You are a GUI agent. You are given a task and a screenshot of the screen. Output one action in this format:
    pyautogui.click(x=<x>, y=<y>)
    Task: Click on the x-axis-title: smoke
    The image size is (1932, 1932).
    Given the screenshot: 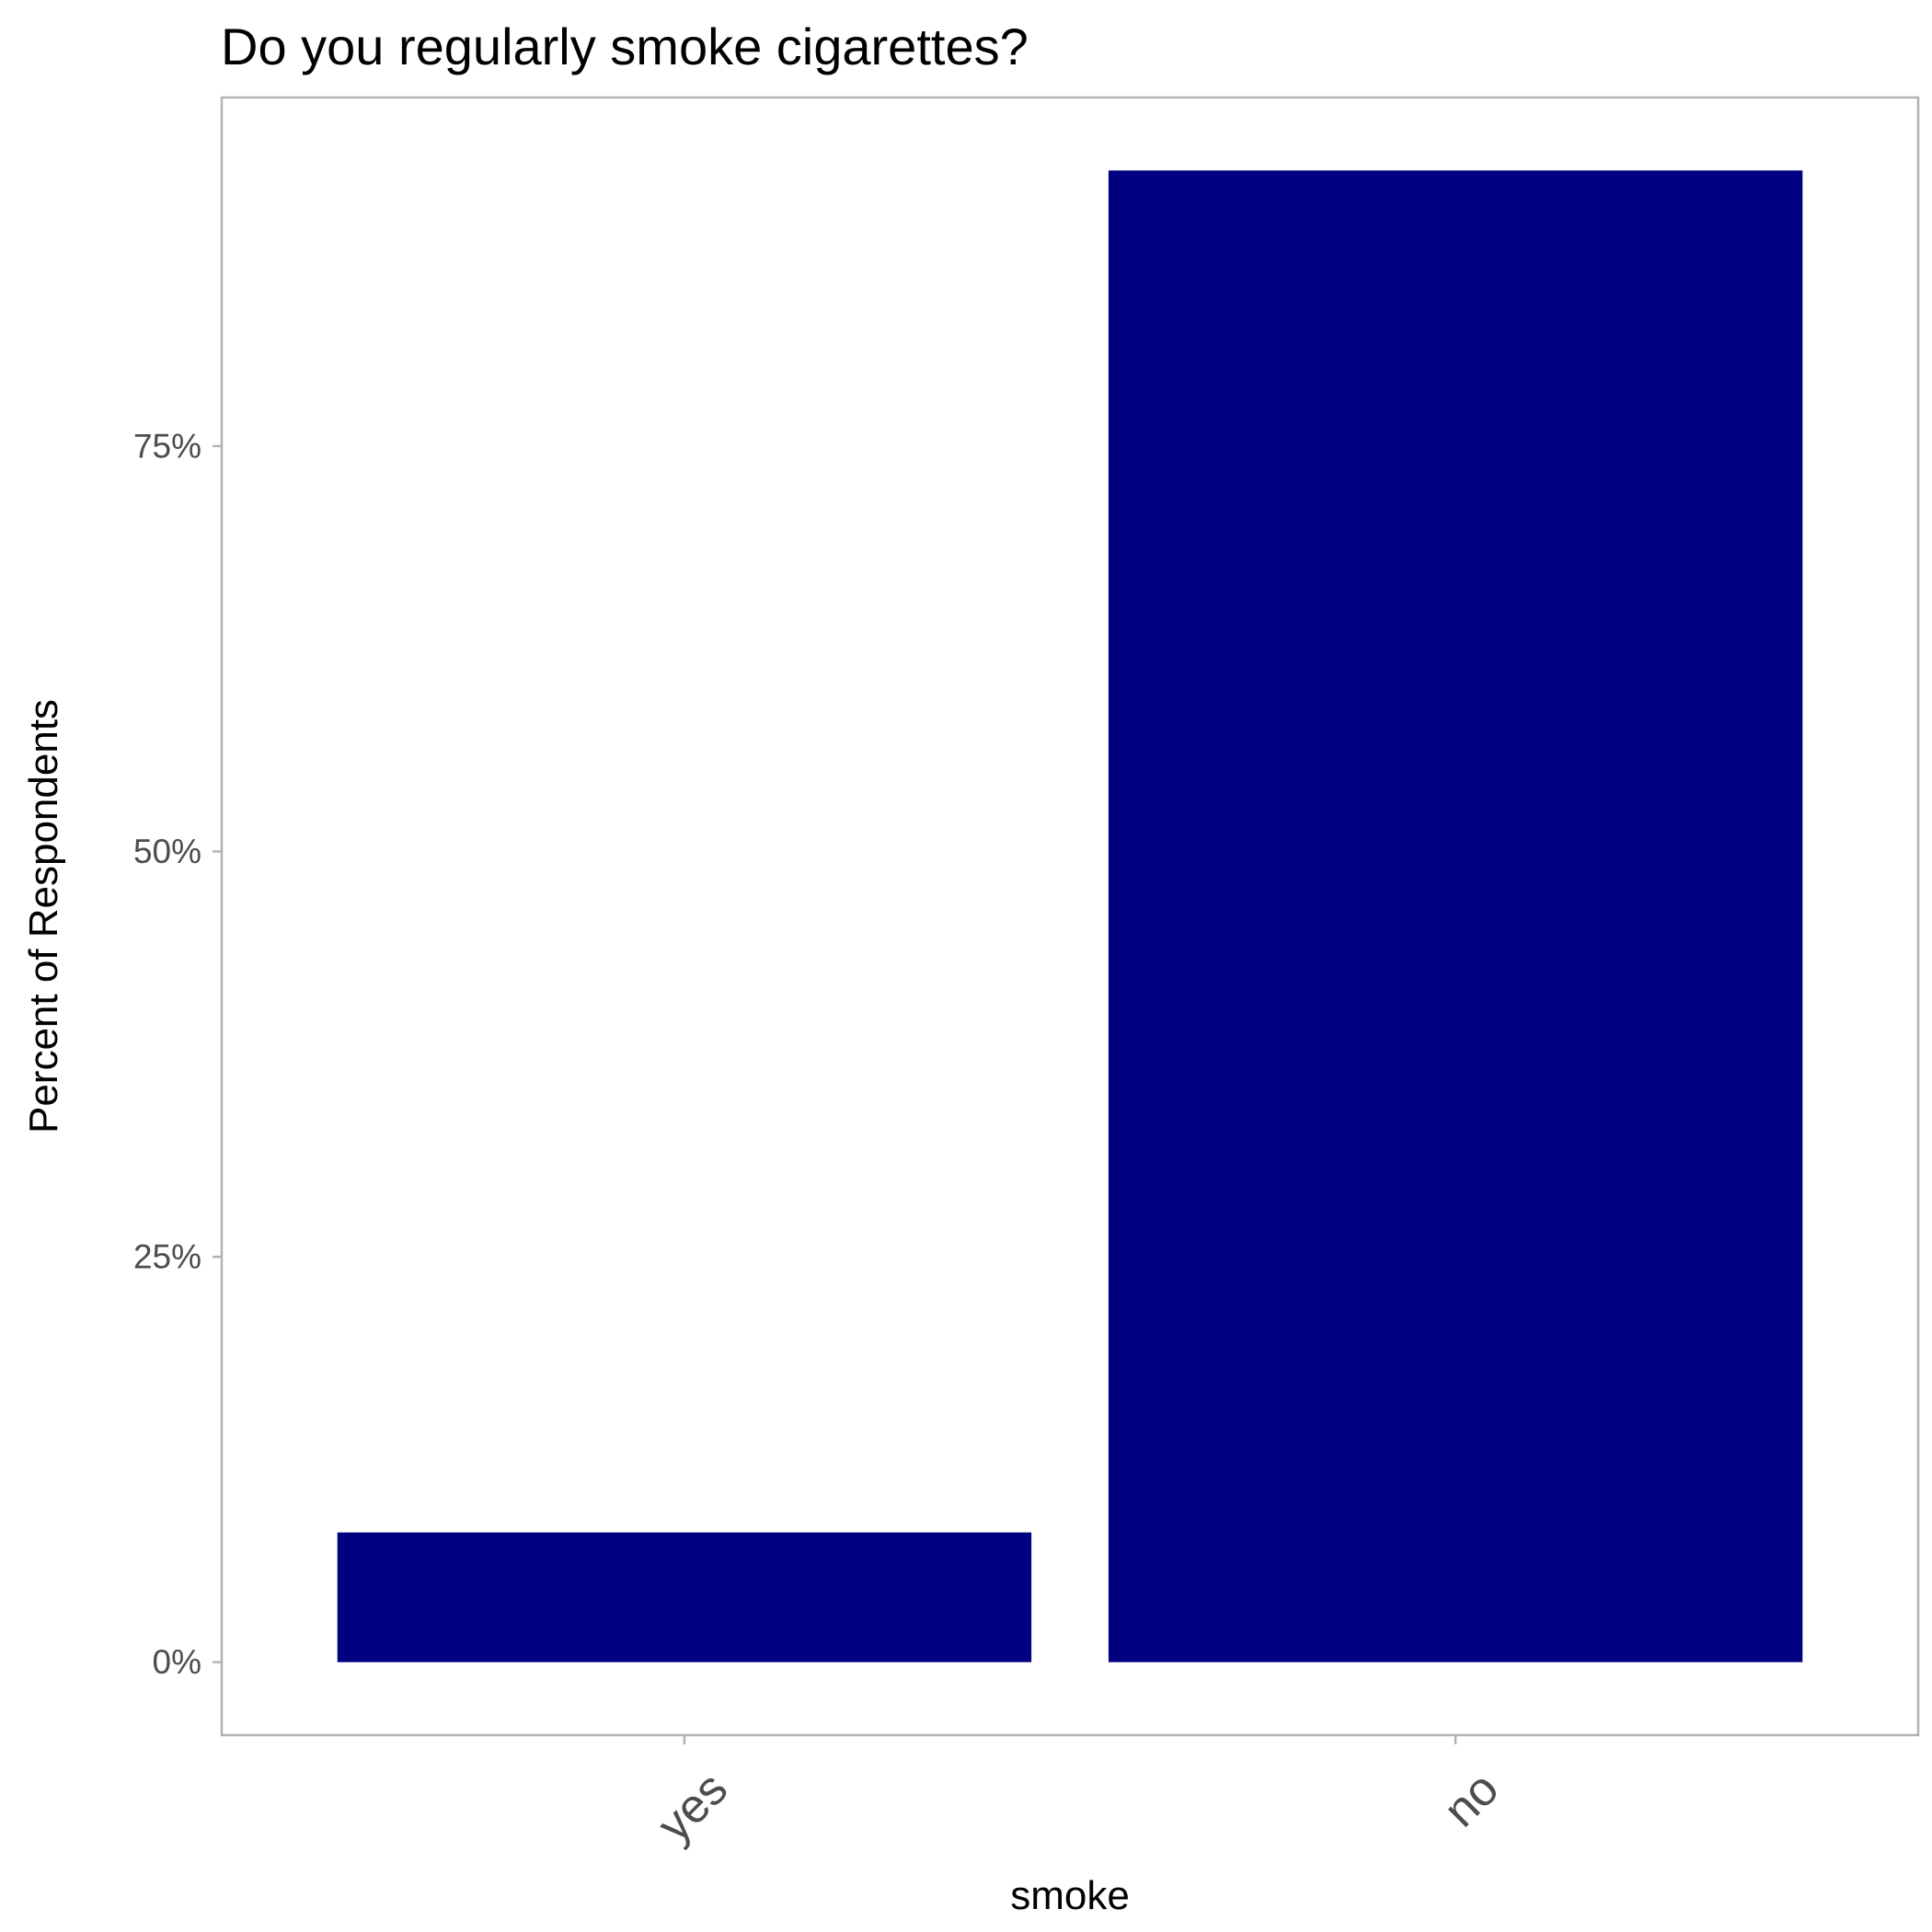 What is the action you would take?
    pyautogui.click(x=1070, y=1895)
    